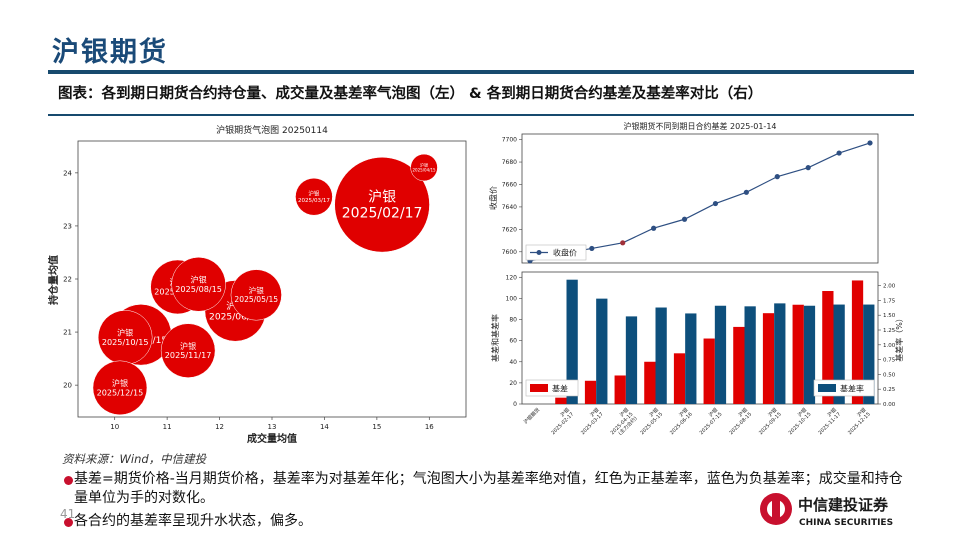 The height and width of the screenshot is (540, 960). I want to click on x-tick-label: 10, so click(114, 427).